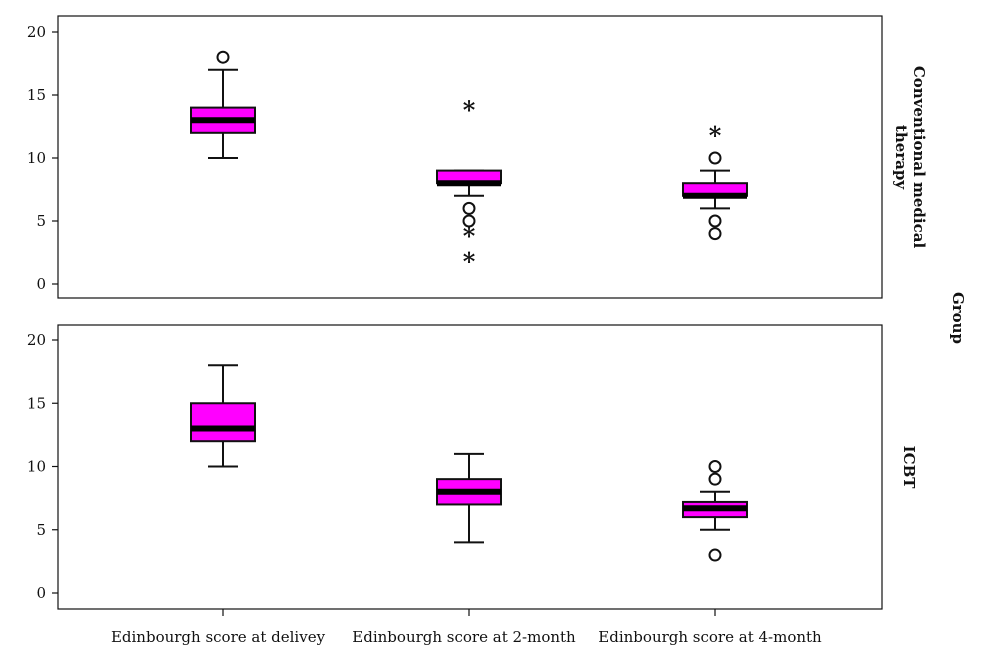 The image size is (1000, 660). I want to click on panel-group-label-line: Conventional medical, so click(919, 157).